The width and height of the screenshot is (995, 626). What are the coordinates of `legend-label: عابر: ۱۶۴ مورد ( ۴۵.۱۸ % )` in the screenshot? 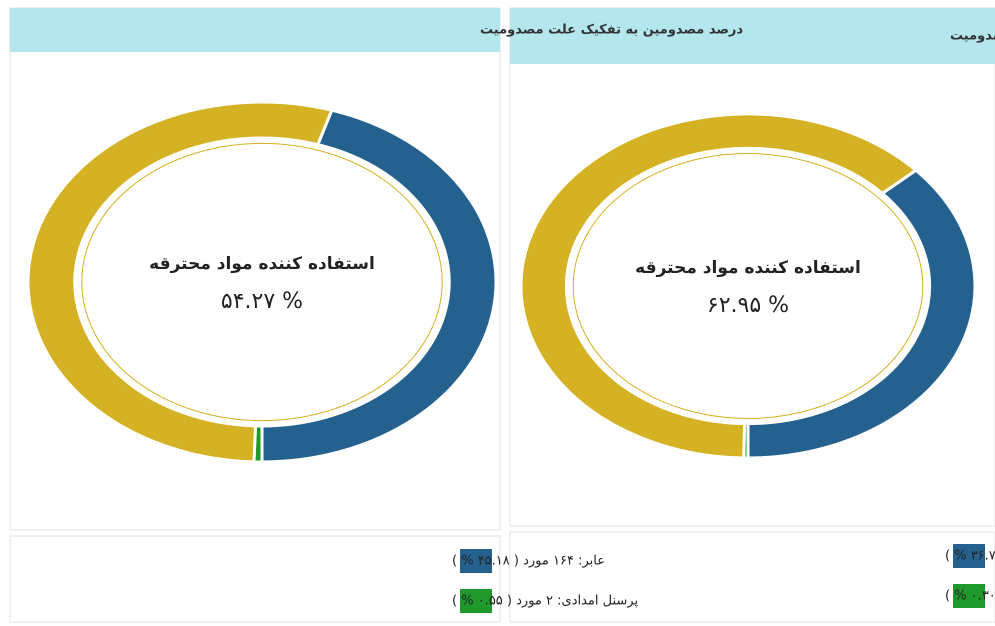 It's located at (528, 561).